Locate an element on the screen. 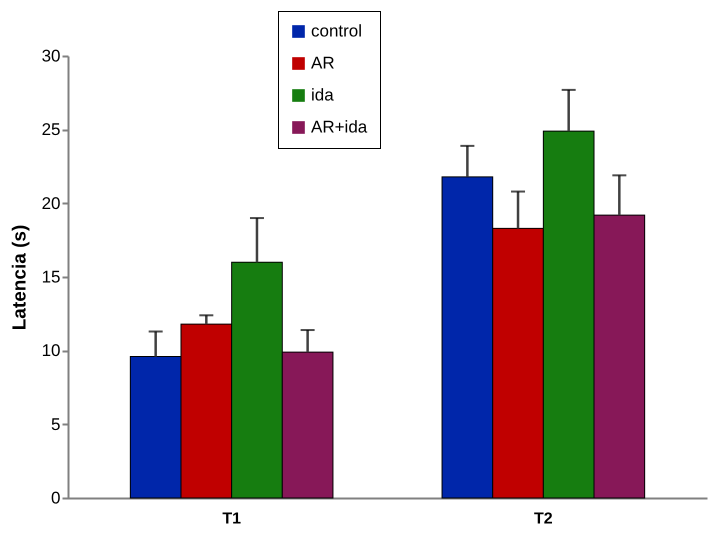  x-tick-label: T1 is located at coordinates (232, 519).